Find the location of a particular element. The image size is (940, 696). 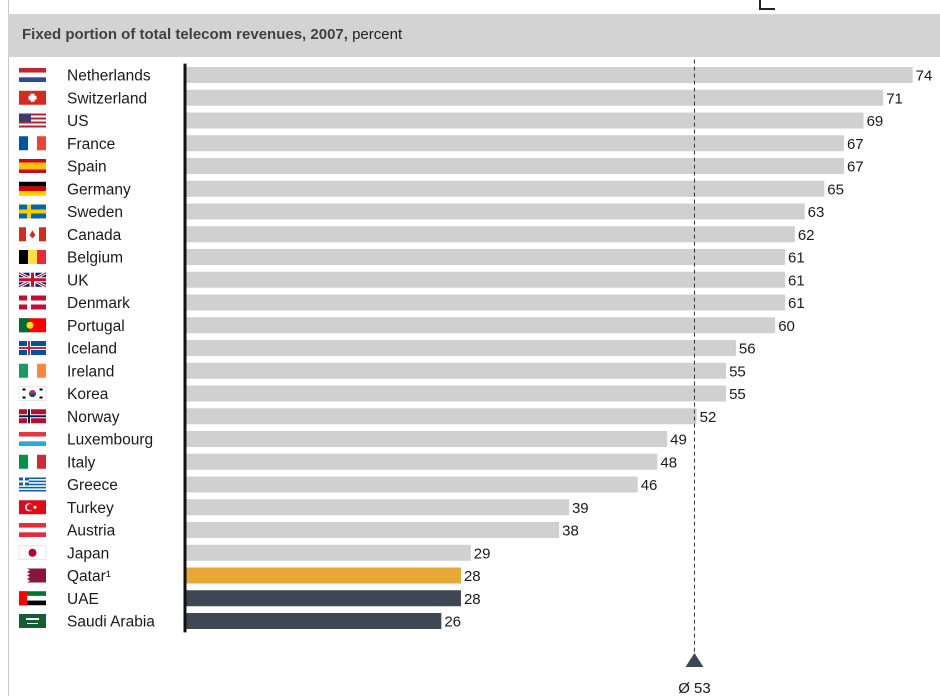

iceland-flag-icon is located at coordinates (32, 348).